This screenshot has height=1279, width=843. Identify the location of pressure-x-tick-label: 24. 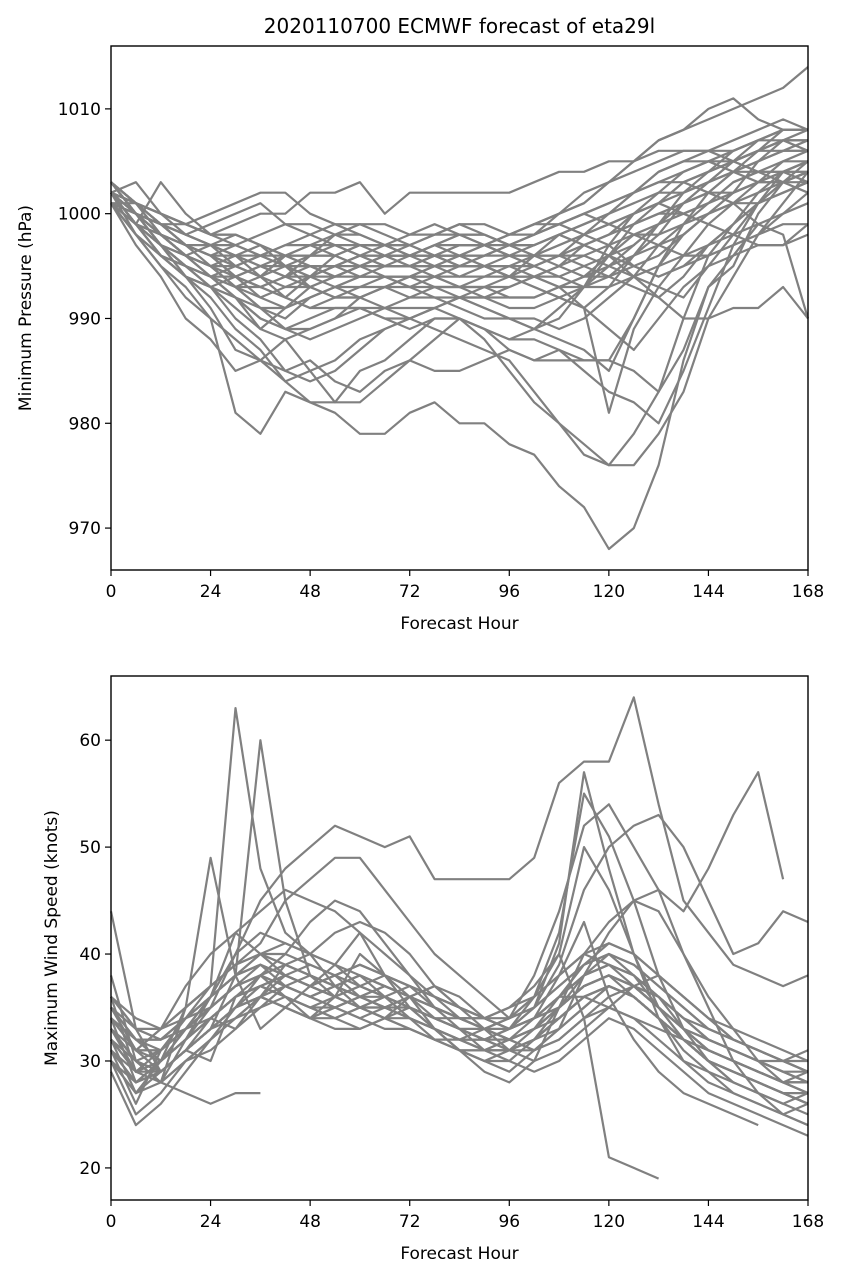
(211, 592).